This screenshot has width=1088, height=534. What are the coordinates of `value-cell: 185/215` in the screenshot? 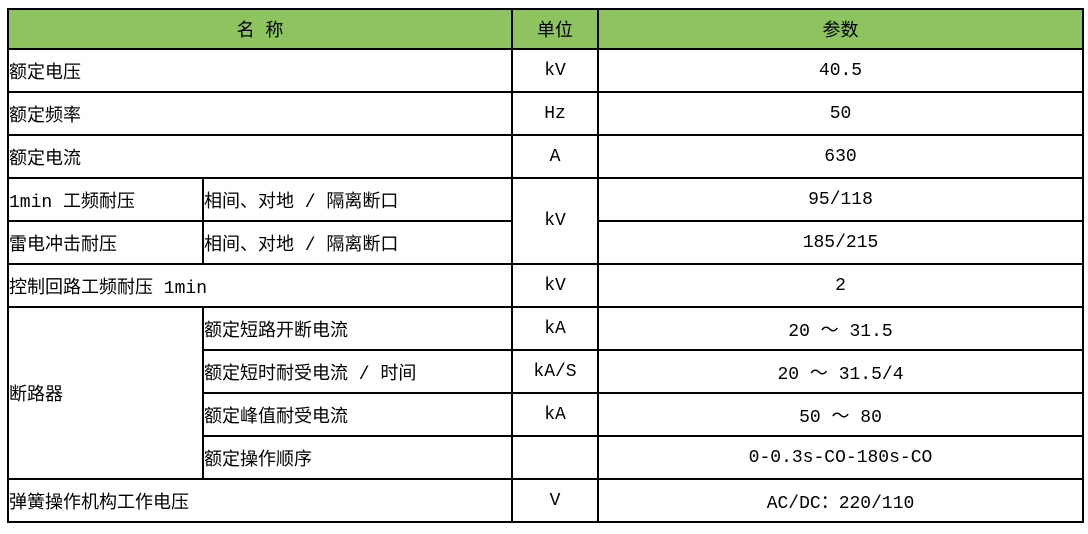 It's located at (840, 242).